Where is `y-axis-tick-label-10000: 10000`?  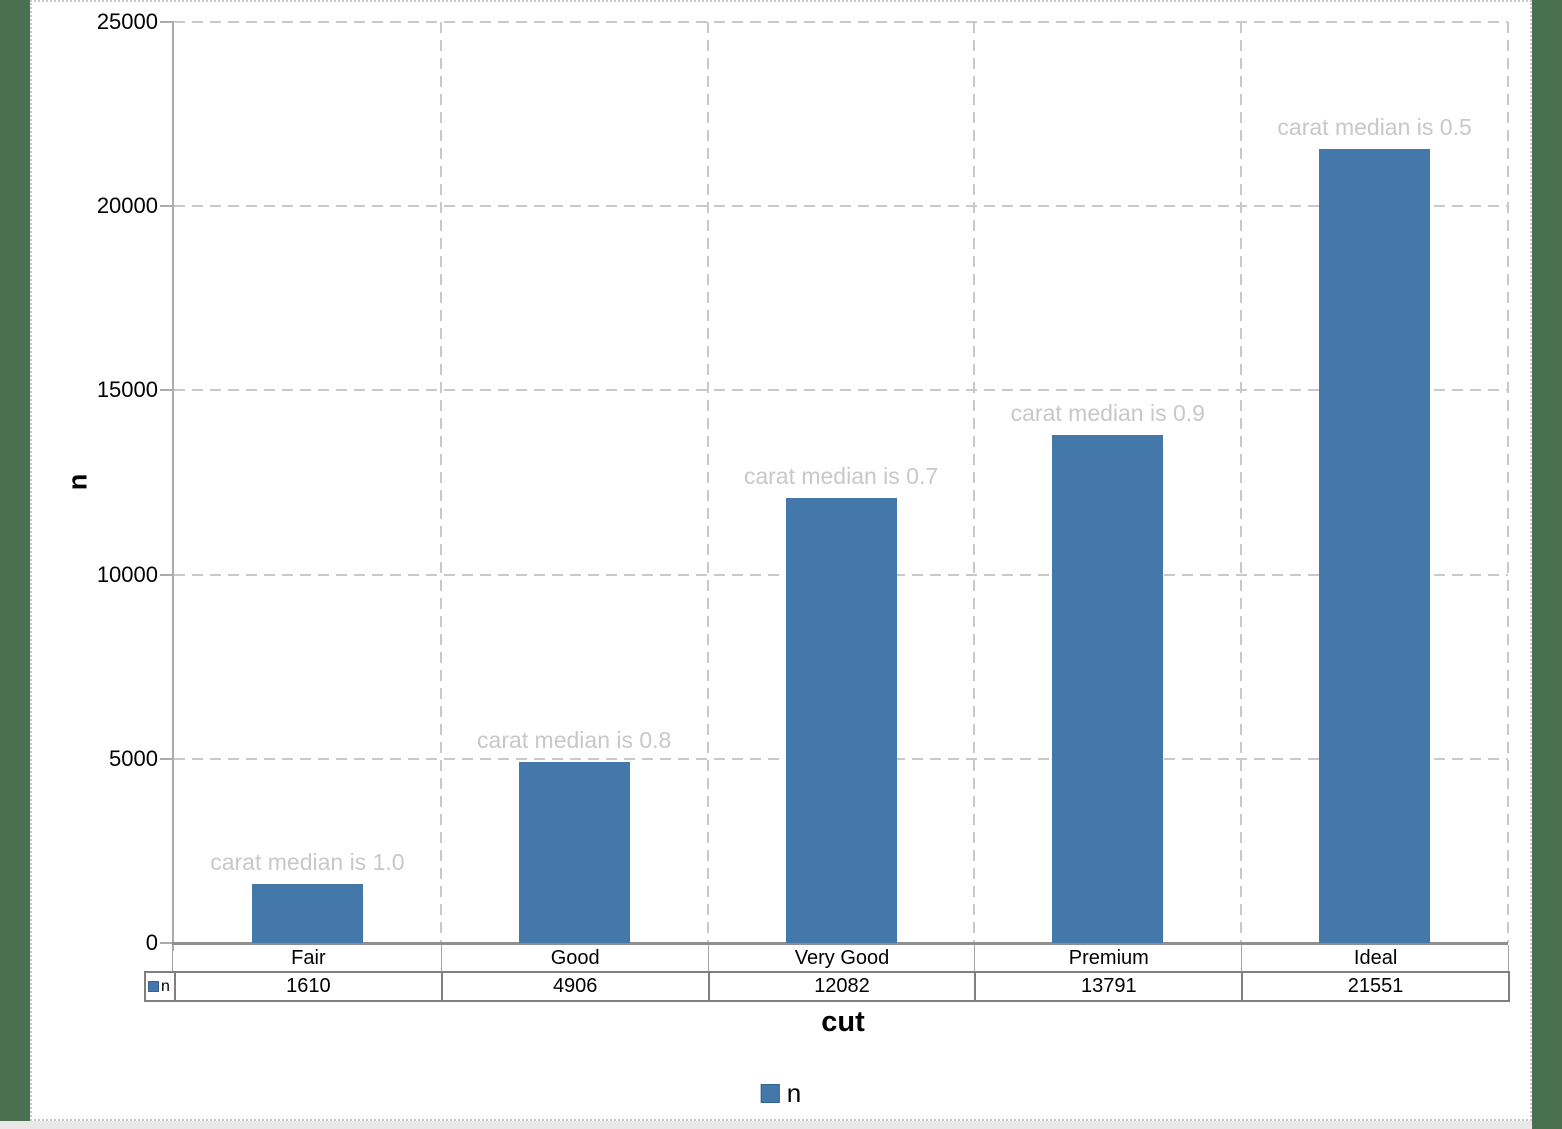
y-axis-tick-label-10000: 10000 is located at coordinates (127, 574).